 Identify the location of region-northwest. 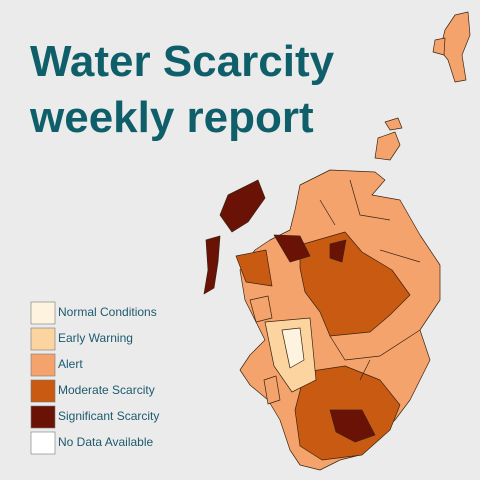
(292, 248).